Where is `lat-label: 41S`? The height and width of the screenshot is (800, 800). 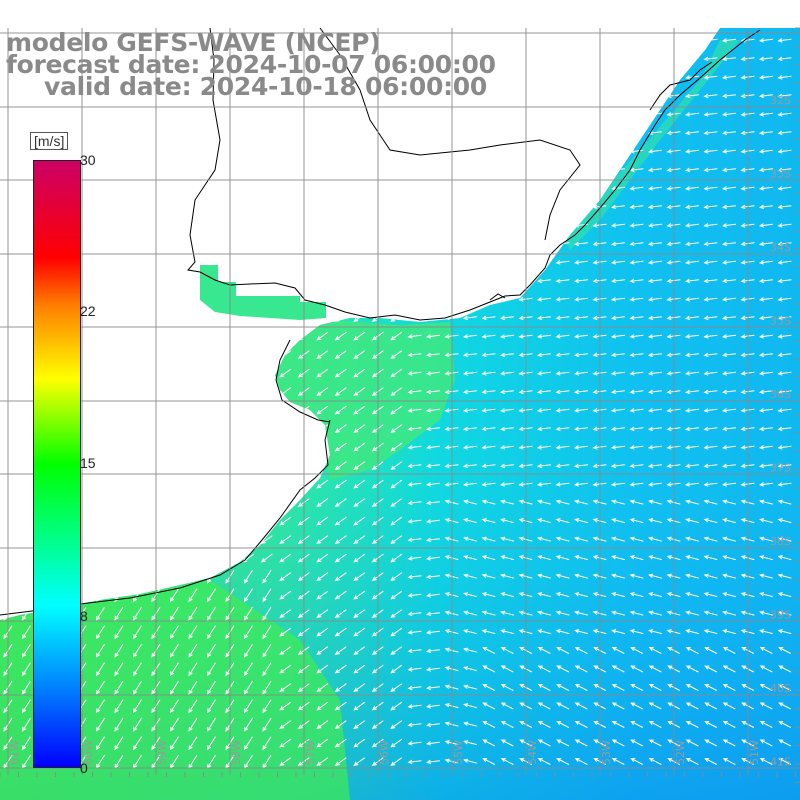 lat-label: 41S is located at coordinates (780, 762).